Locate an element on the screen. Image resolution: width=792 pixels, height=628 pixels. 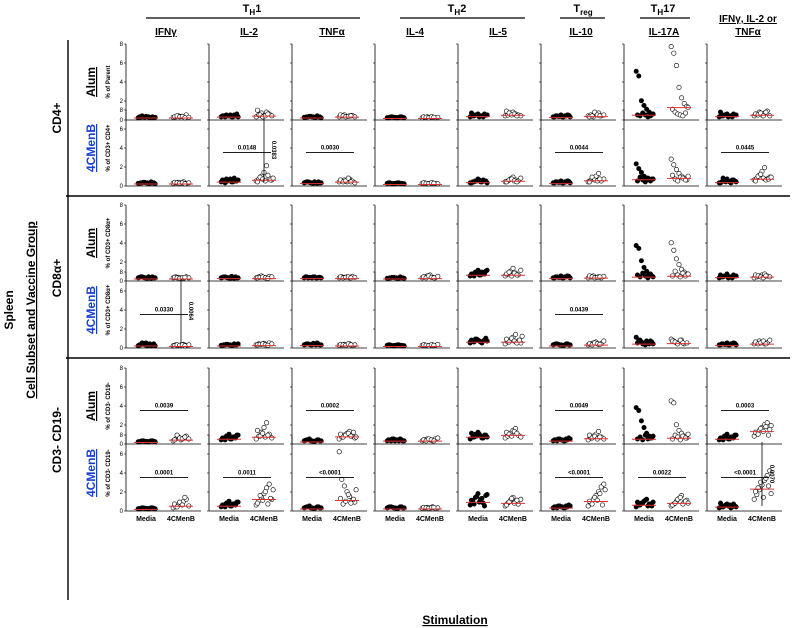
p-value-label: 0.0445 is located at coordinates (745, 149).